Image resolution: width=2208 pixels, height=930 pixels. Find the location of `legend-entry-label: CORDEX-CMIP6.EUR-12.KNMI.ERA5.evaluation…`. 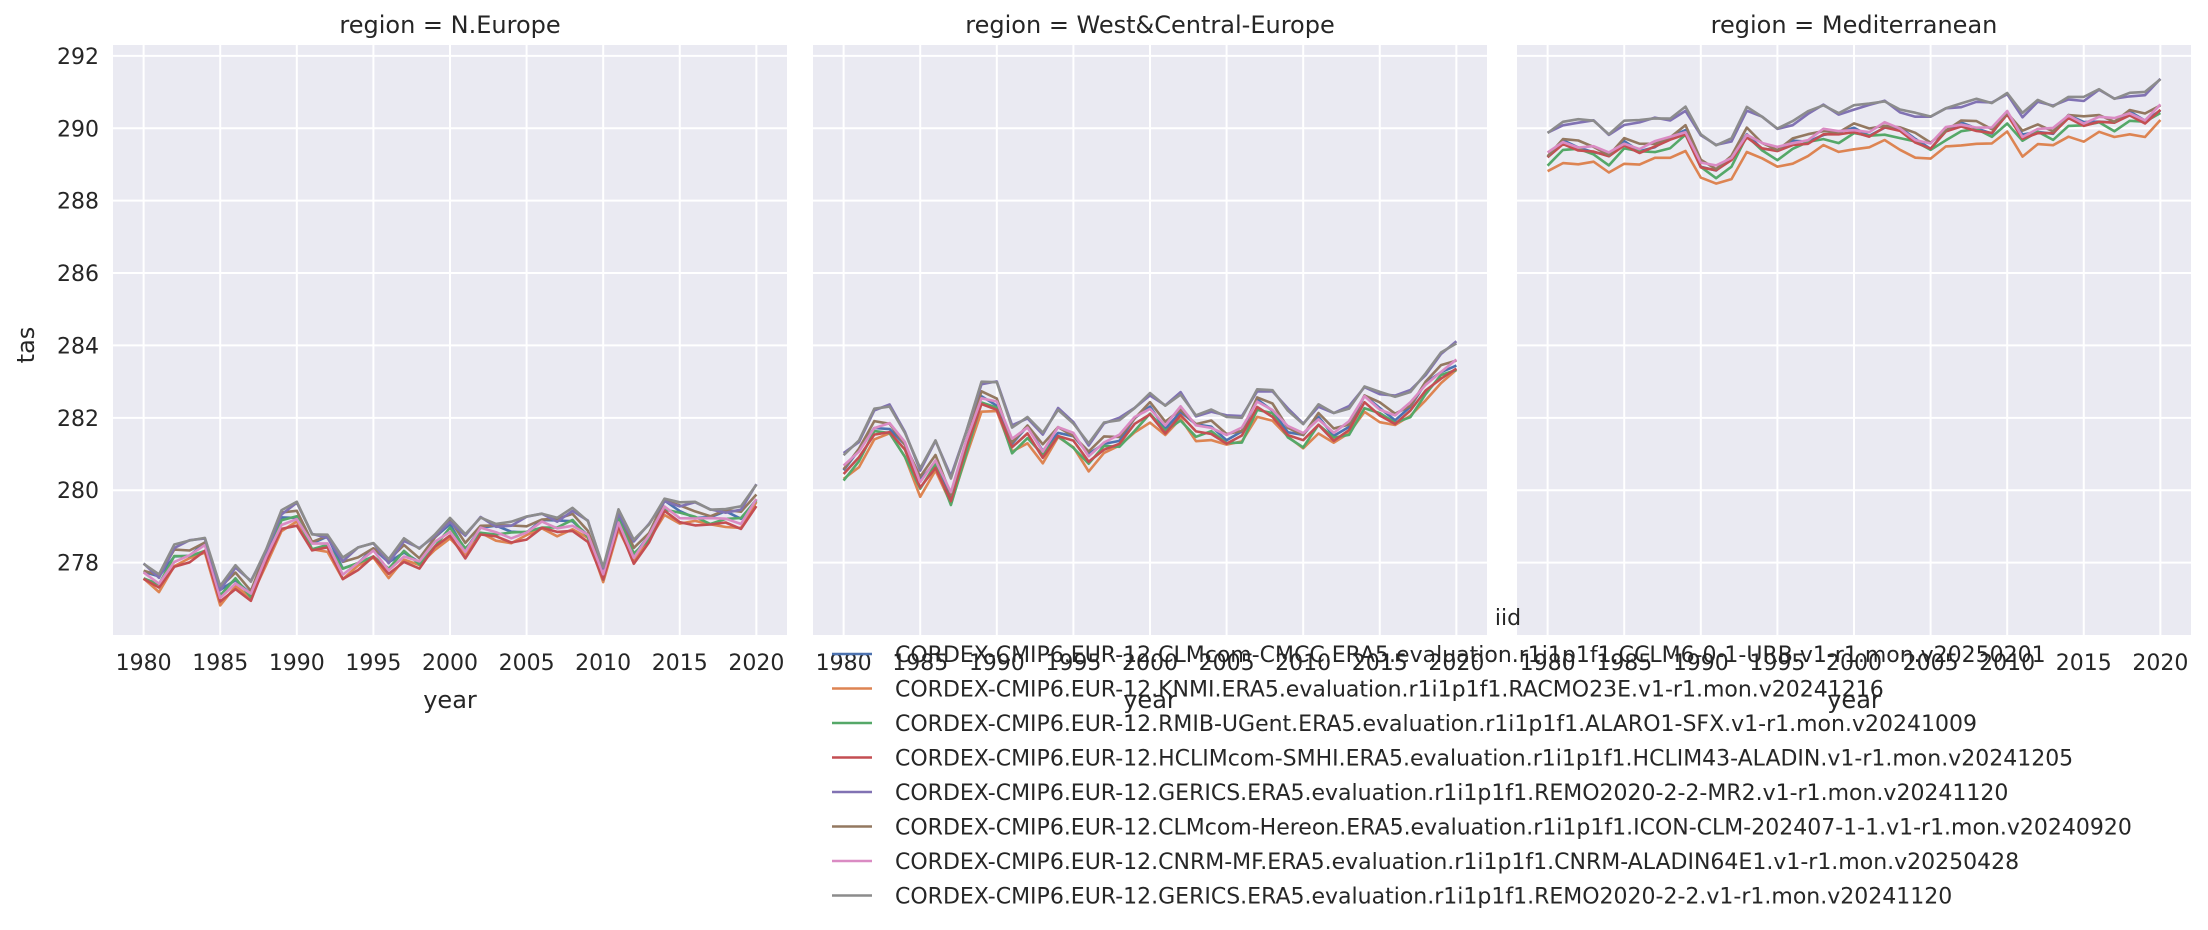

legend-entry-label: CORDEX-CMIP6.EUR-12.KNMI.ERA5.evaluation… is located at coordinates (1389, 690).